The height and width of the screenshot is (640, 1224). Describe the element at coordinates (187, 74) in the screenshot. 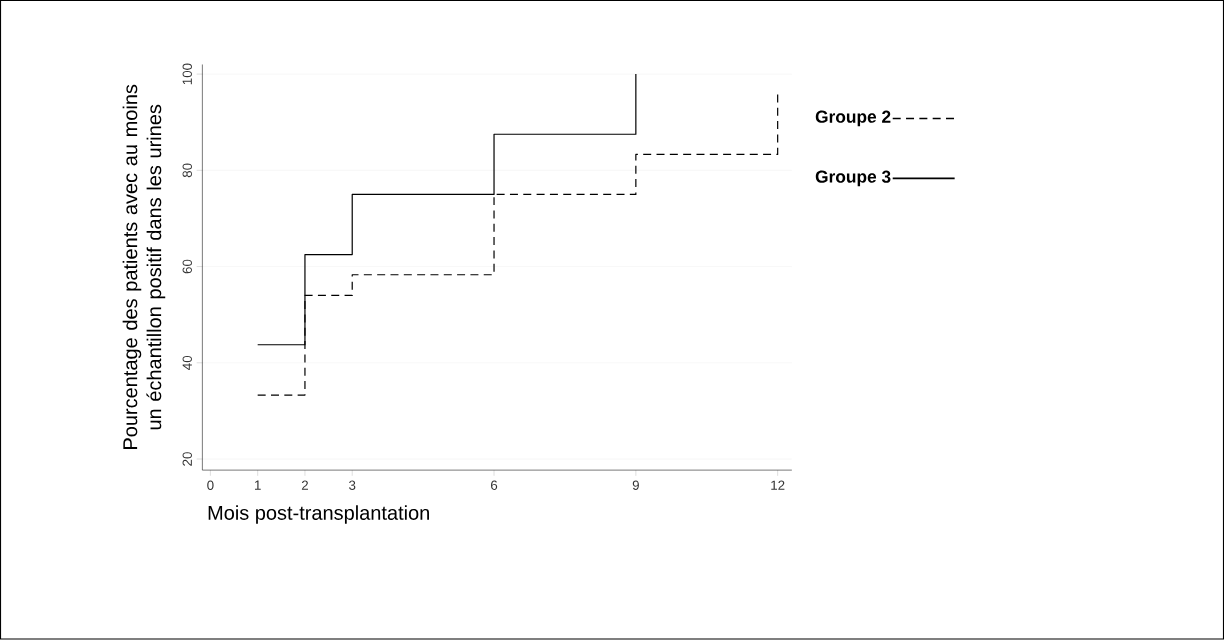

I see `y-tick-label: 100` at that location.